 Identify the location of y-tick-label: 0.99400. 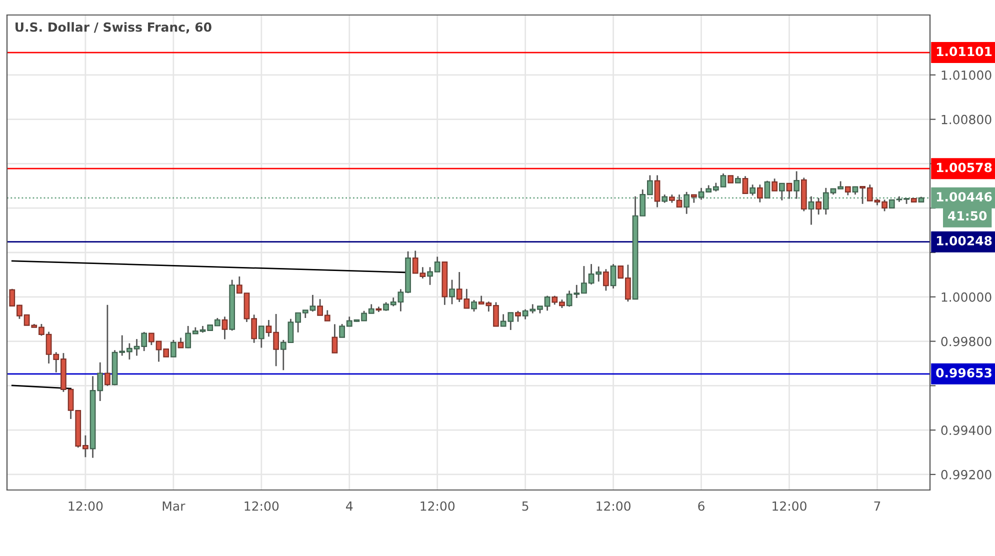
(966, 430).